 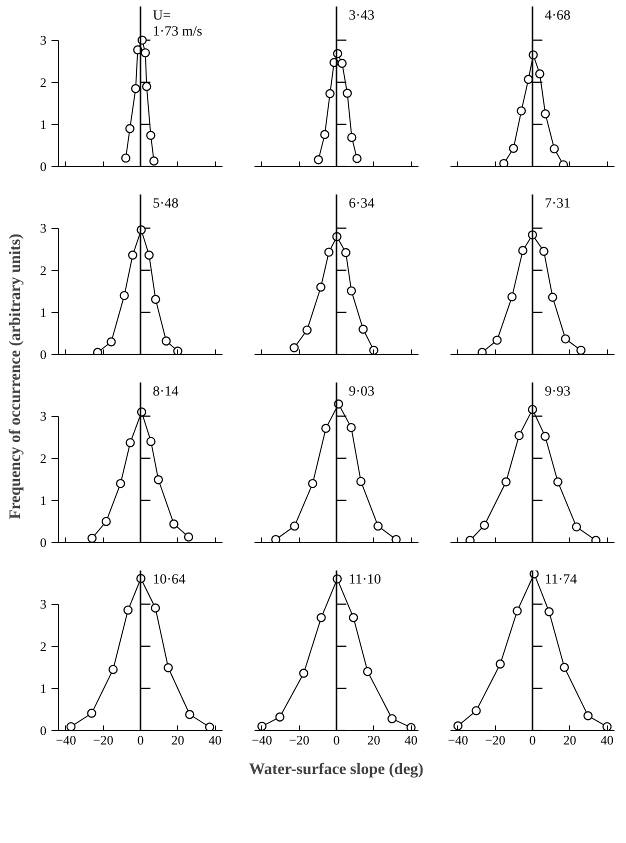 I want to click on y-axis-title: Frequency of occurrence (arbitrary units), so click(x=15, y=377).